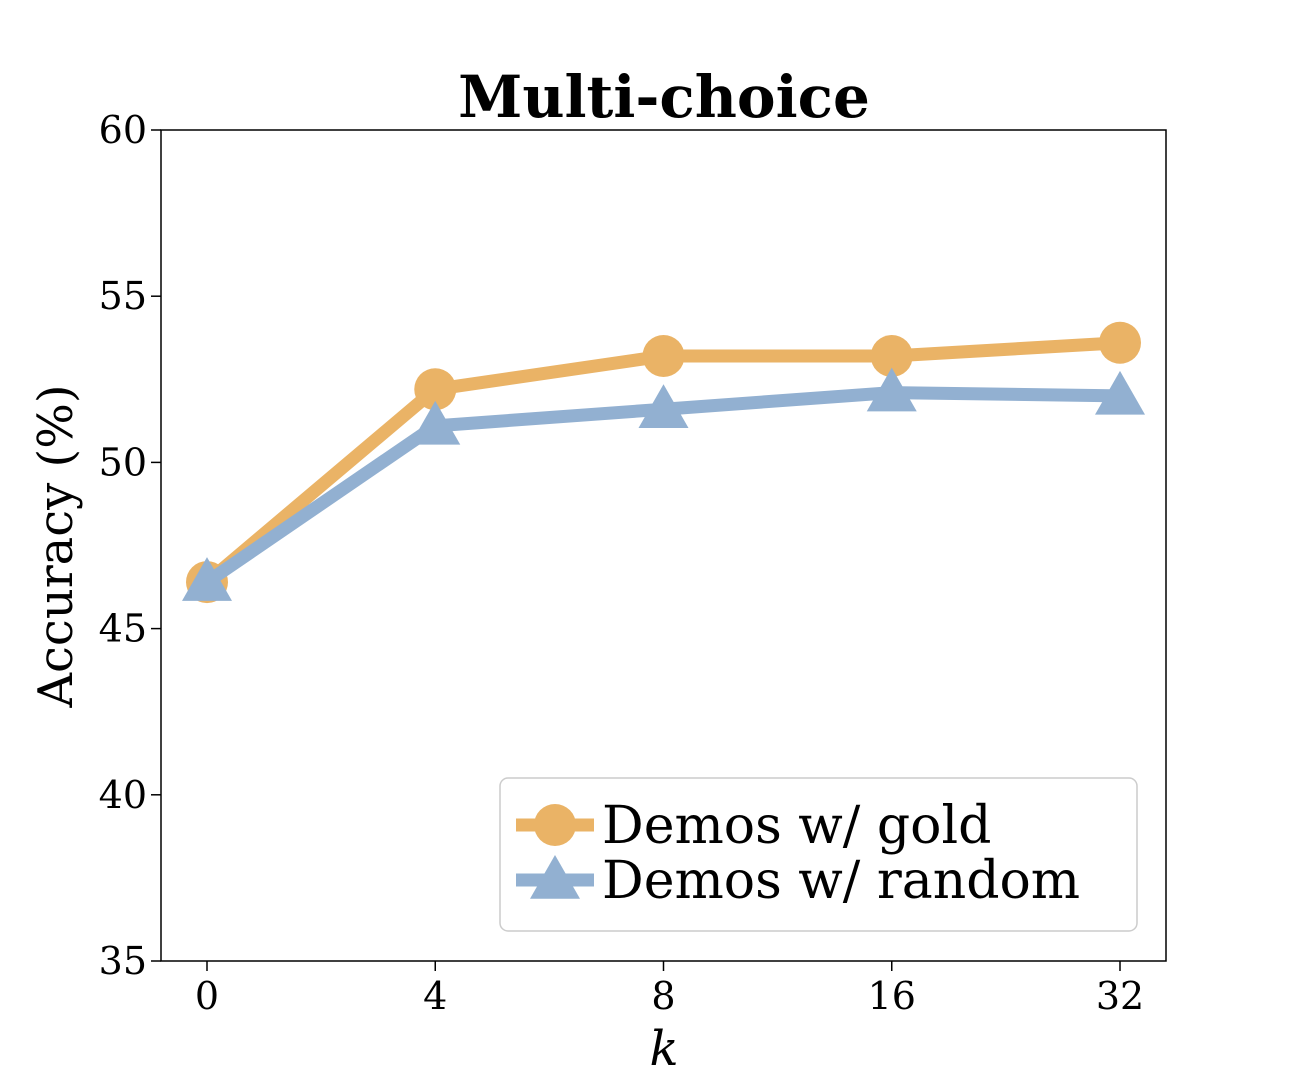  Describe the element at coordinates (56, 546) in the screenshot. I see `y-axis-label: Accuracy (%)` at that location.